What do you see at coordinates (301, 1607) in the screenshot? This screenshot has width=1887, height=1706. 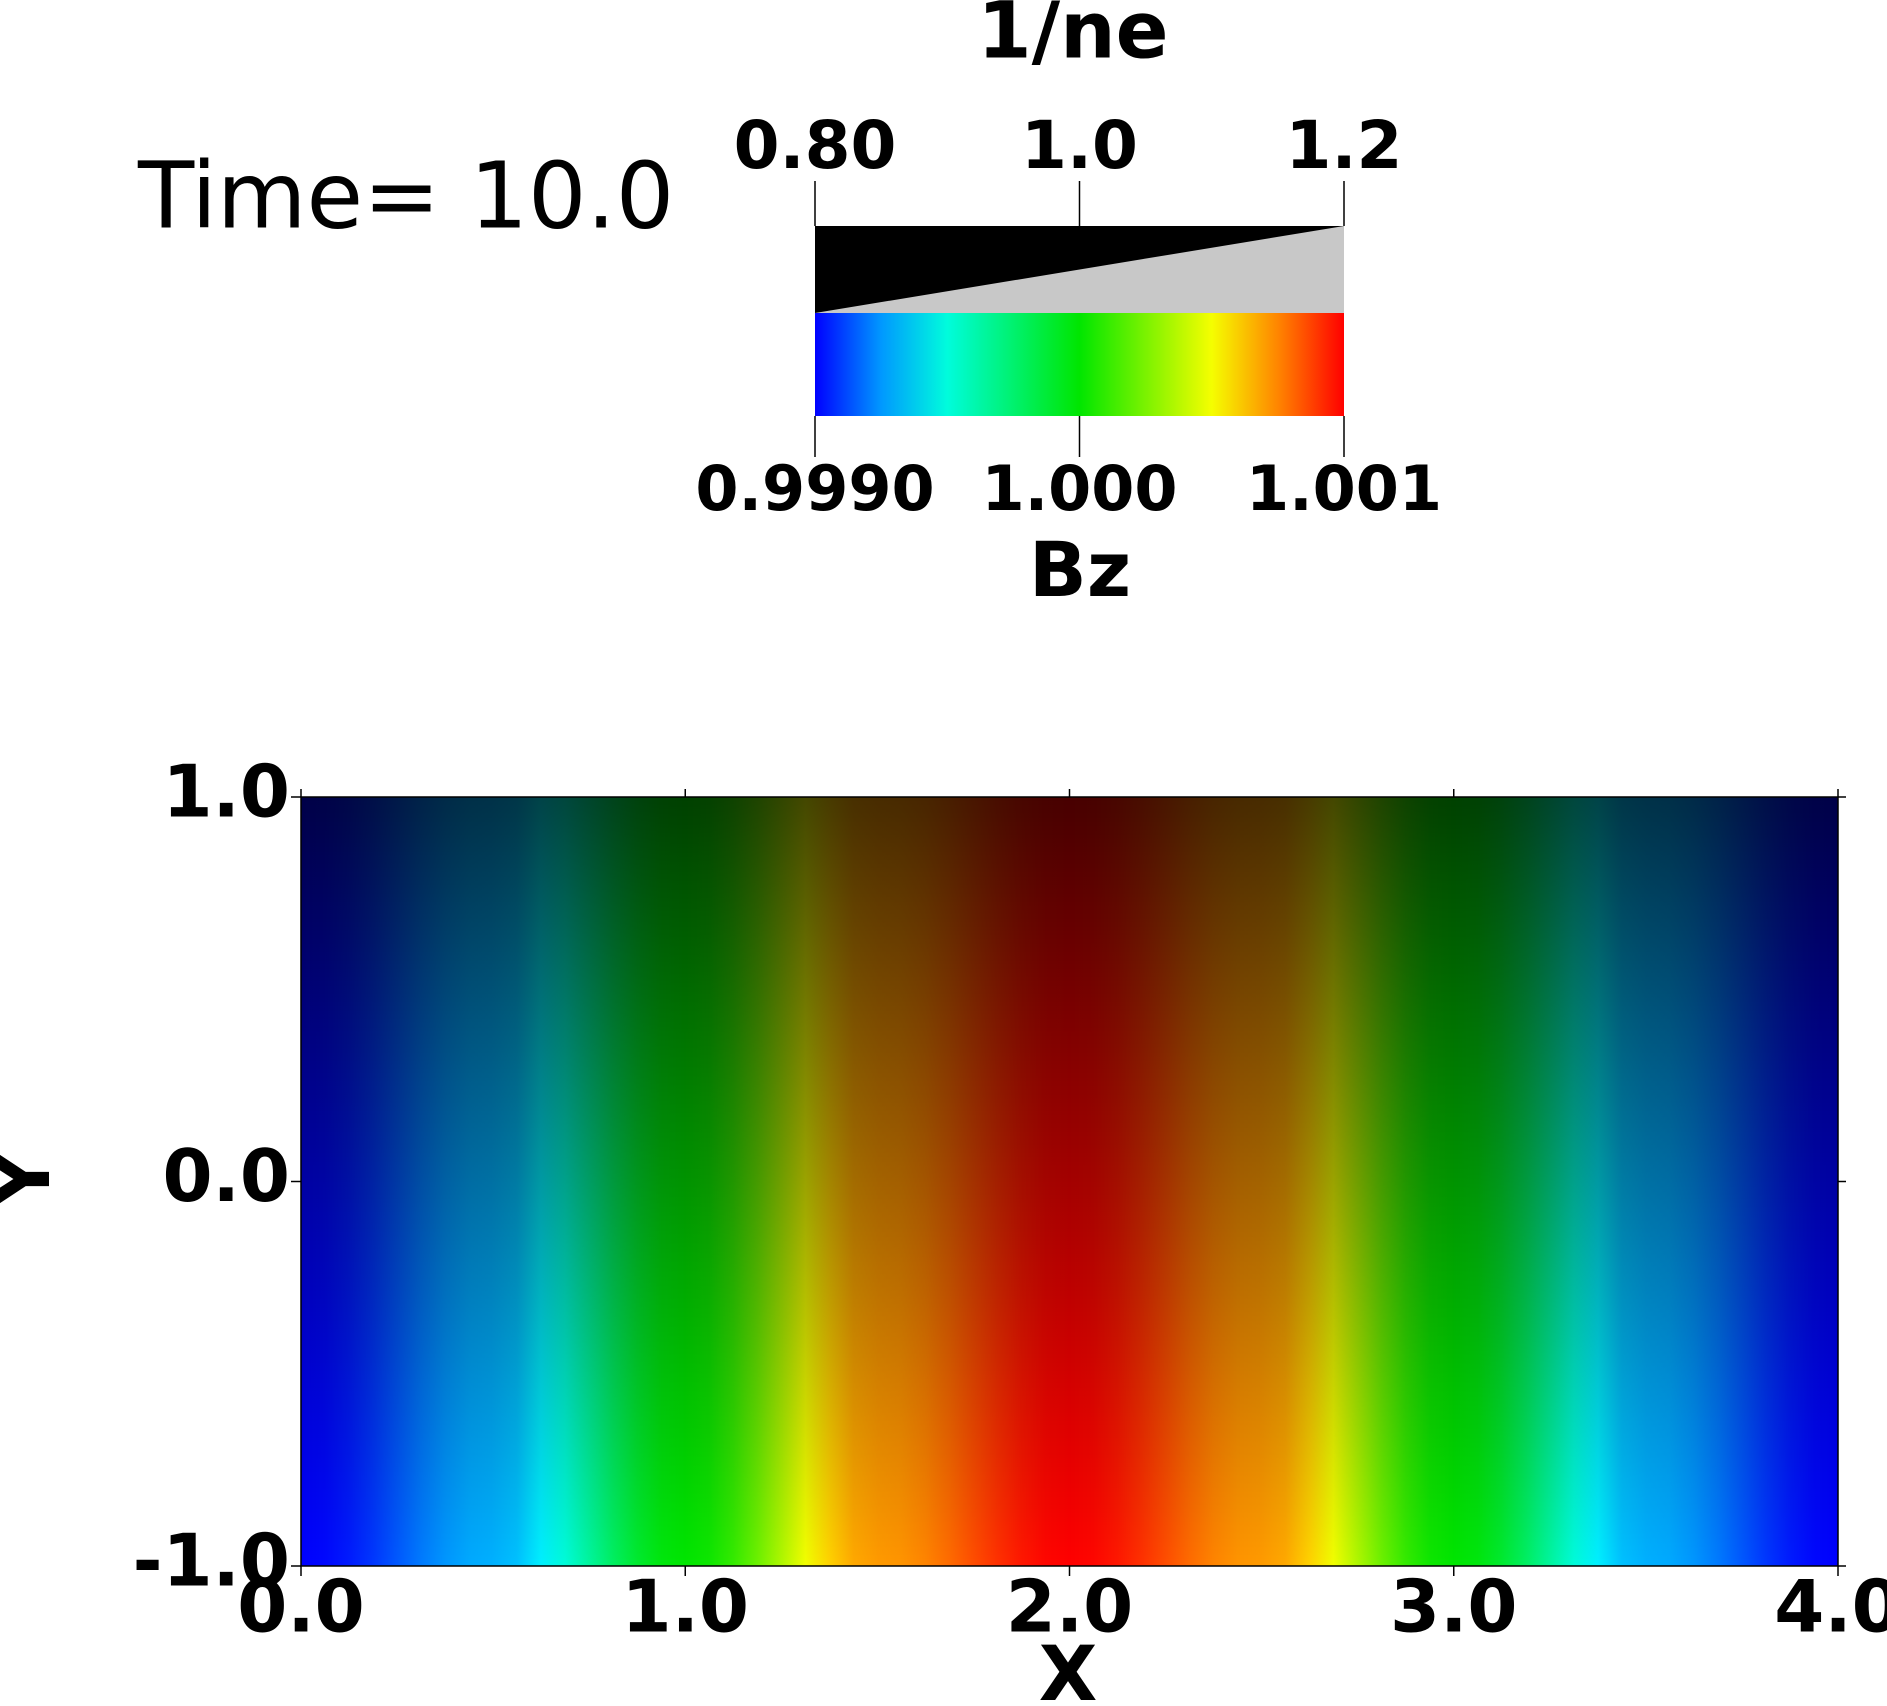 I see `x-tick-label: 0.0` at bounding box center [301, 1607].